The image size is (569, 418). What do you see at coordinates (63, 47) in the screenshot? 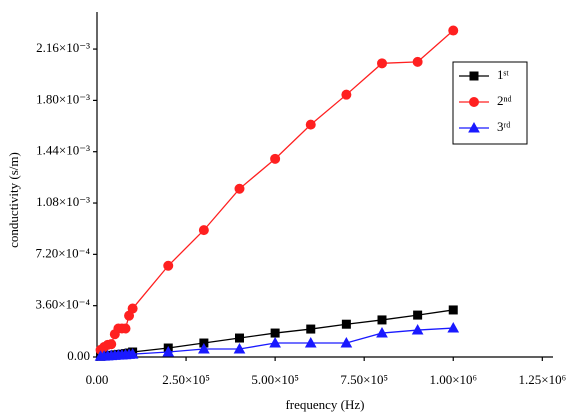
I see `y-tick-label: 2.16×10⁻³` at bounding box center [63, 47].